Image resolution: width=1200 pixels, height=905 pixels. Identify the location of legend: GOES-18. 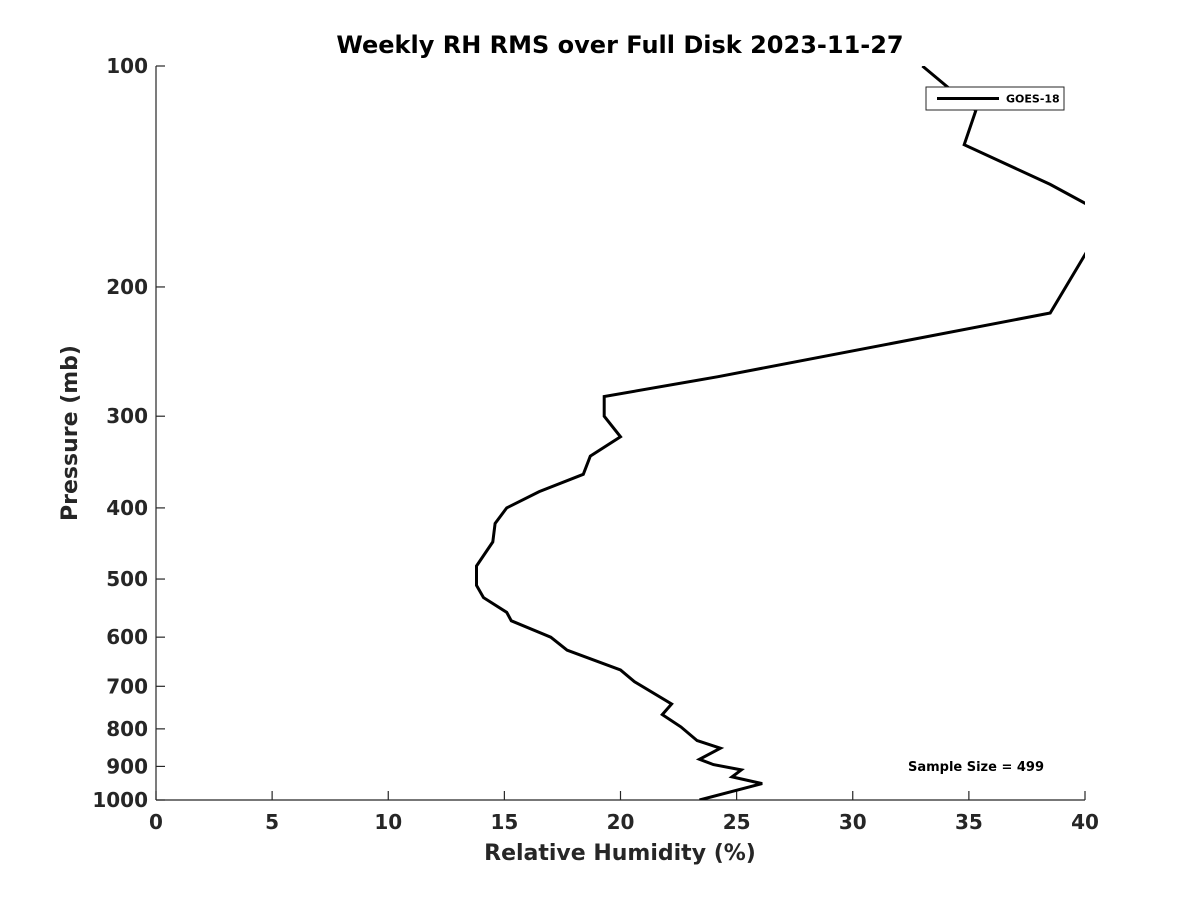
(995, 98).